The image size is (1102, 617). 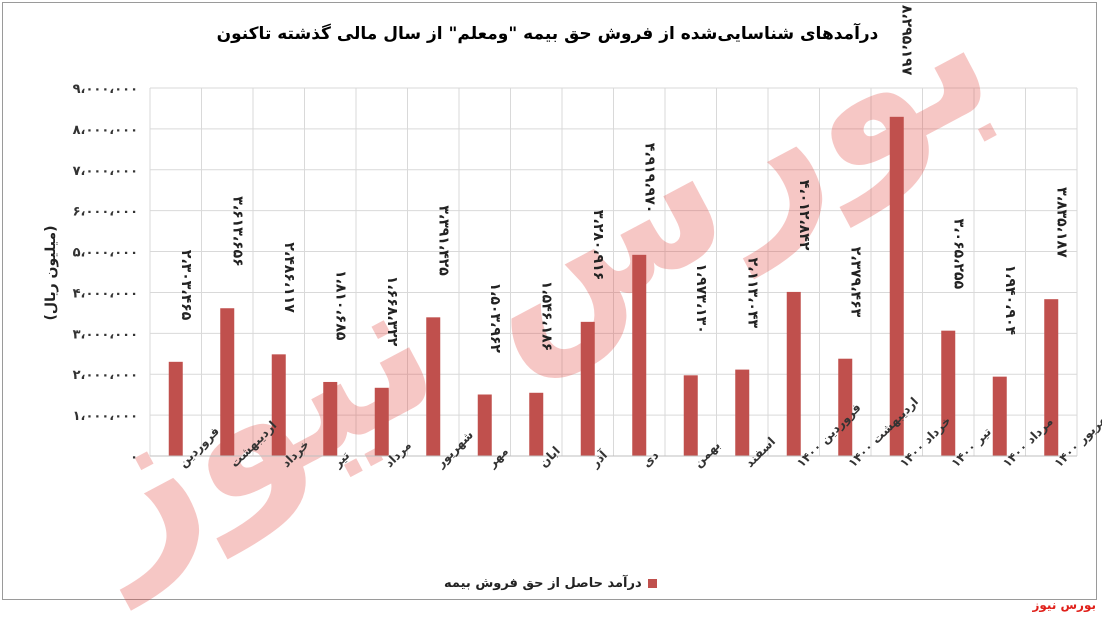 What do you see at coordinates (105, 253) in the screenshot?
I see `y-tick-label: ۵،۰۰۰،۰۰۰` at bounding box center [105, 253].